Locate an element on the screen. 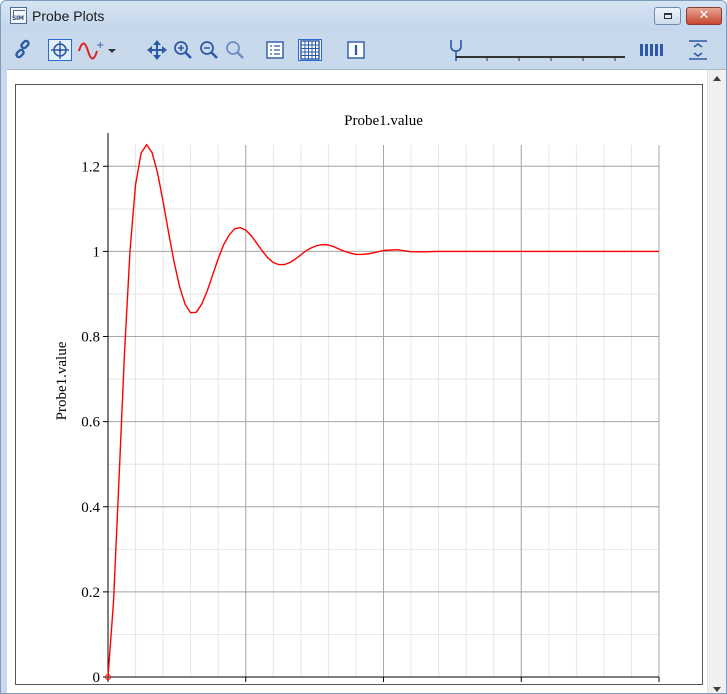  chart-title: Probe1.value is located at coordinates (383, 121).